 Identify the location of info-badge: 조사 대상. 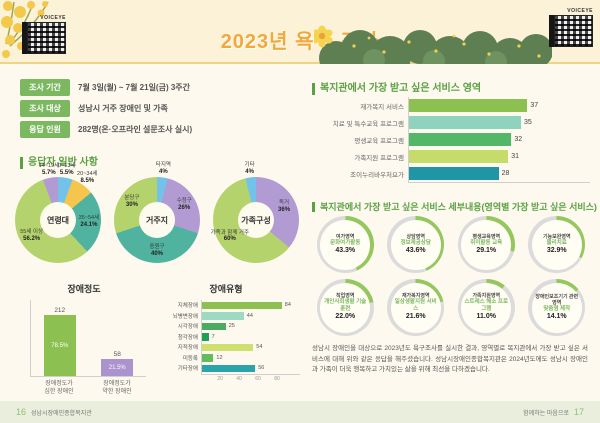
(45, 108).